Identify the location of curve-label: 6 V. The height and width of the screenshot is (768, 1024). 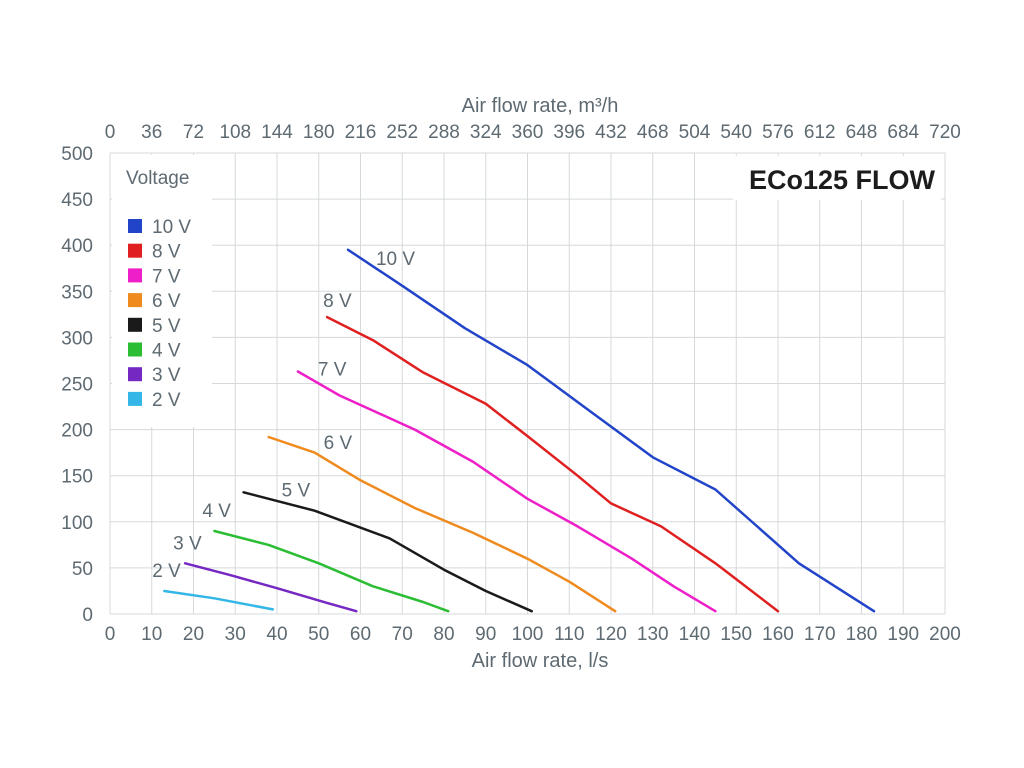
(338, 443).